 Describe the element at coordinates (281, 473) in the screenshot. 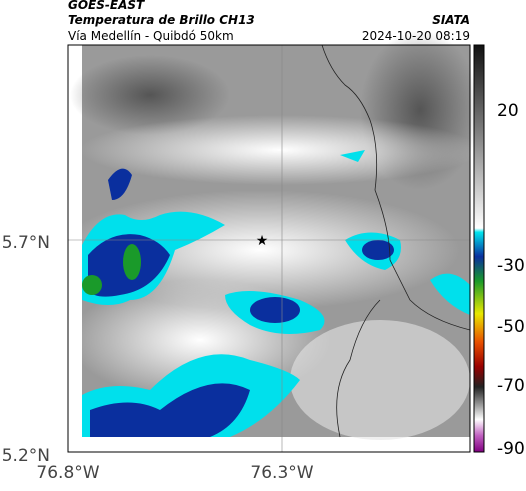

I see `lon-label: 76.3°W` at that location.